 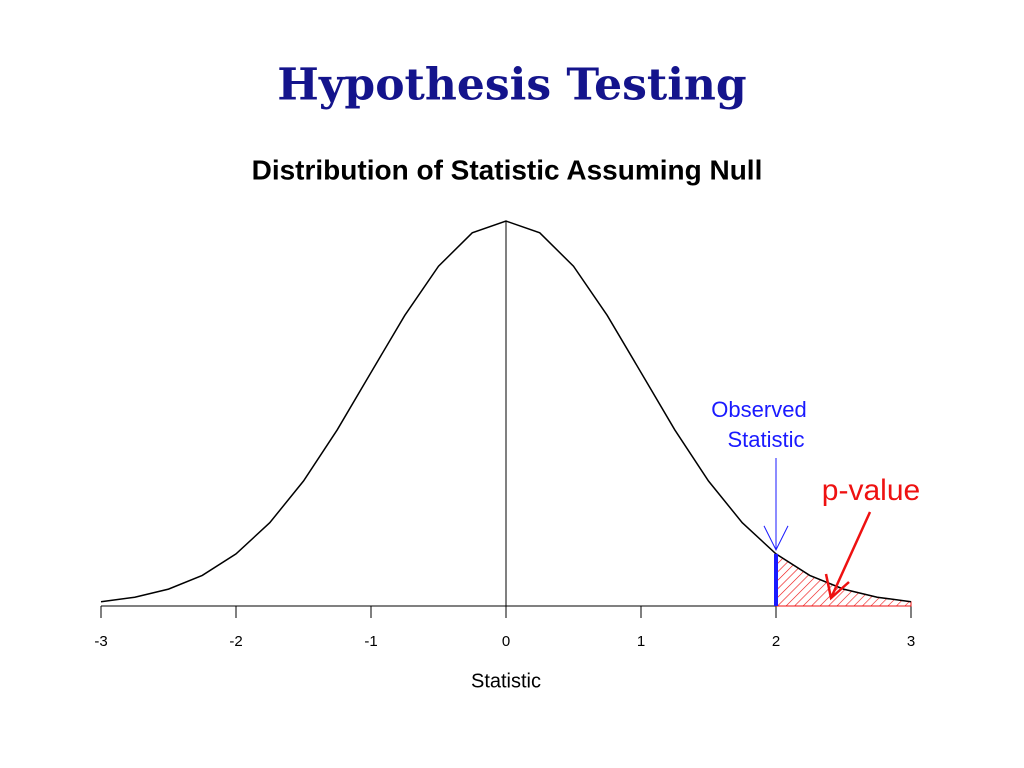 What do you see at coordinates (641, 641) in the screenshot?
I see `x-tick-label: 1` at bounding box center [641, 641].